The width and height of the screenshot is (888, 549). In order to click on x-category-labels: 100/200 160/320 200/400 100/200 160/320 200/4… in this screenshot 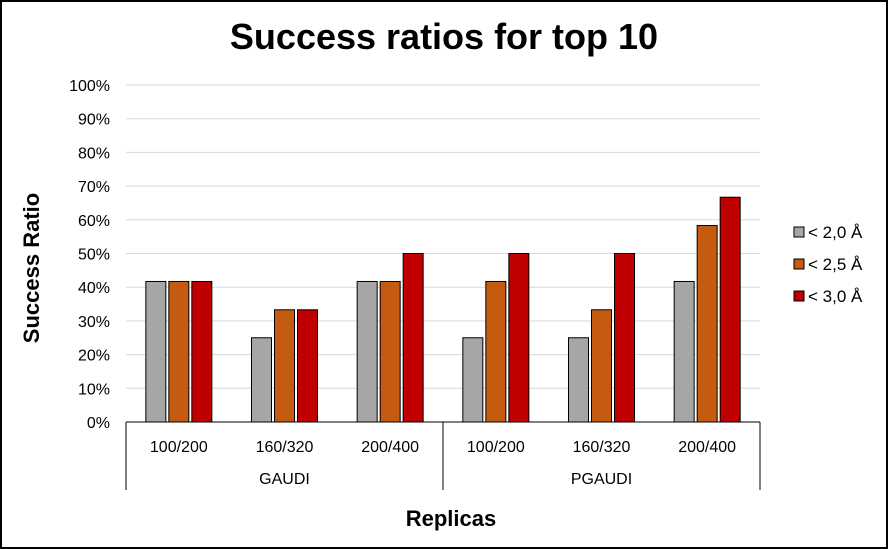, I will do `click(443, 447)`.